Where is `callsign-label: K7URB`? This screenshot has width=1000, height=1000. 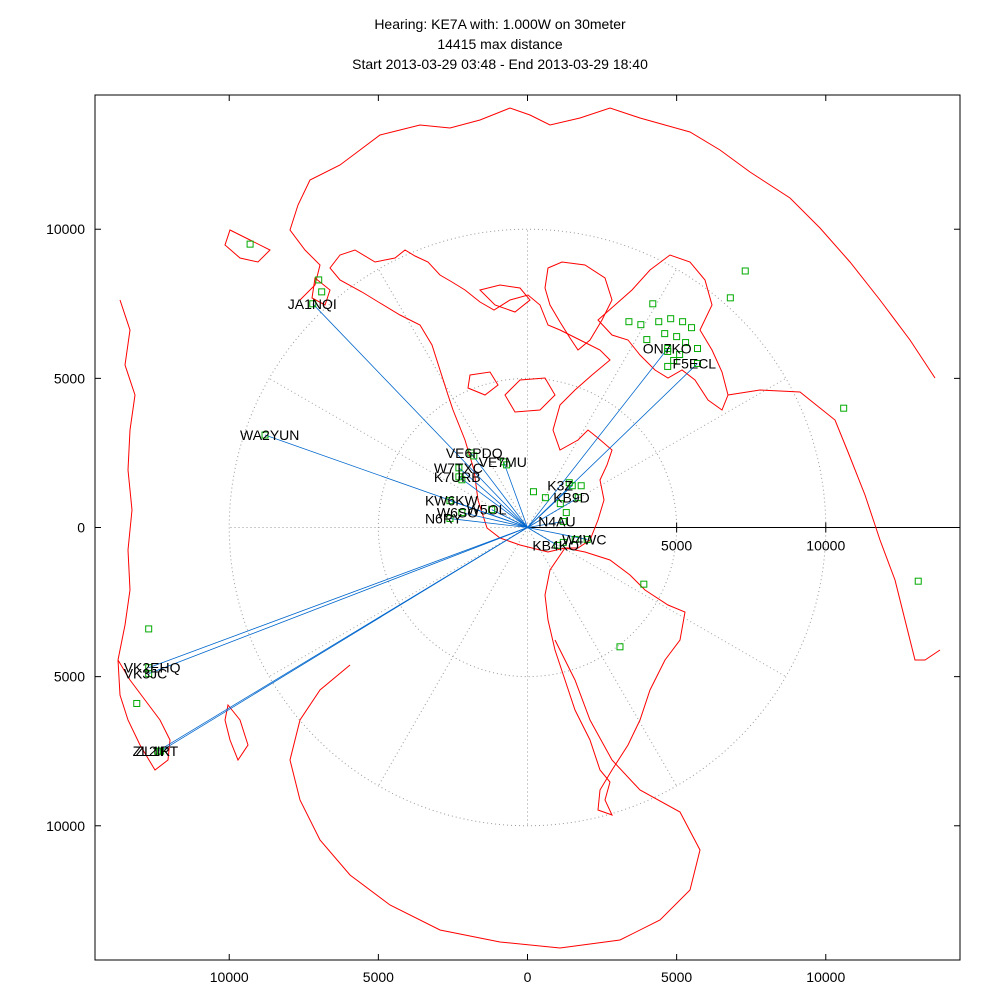
callsign-label: K7URB is located at coordinates (457, 477).